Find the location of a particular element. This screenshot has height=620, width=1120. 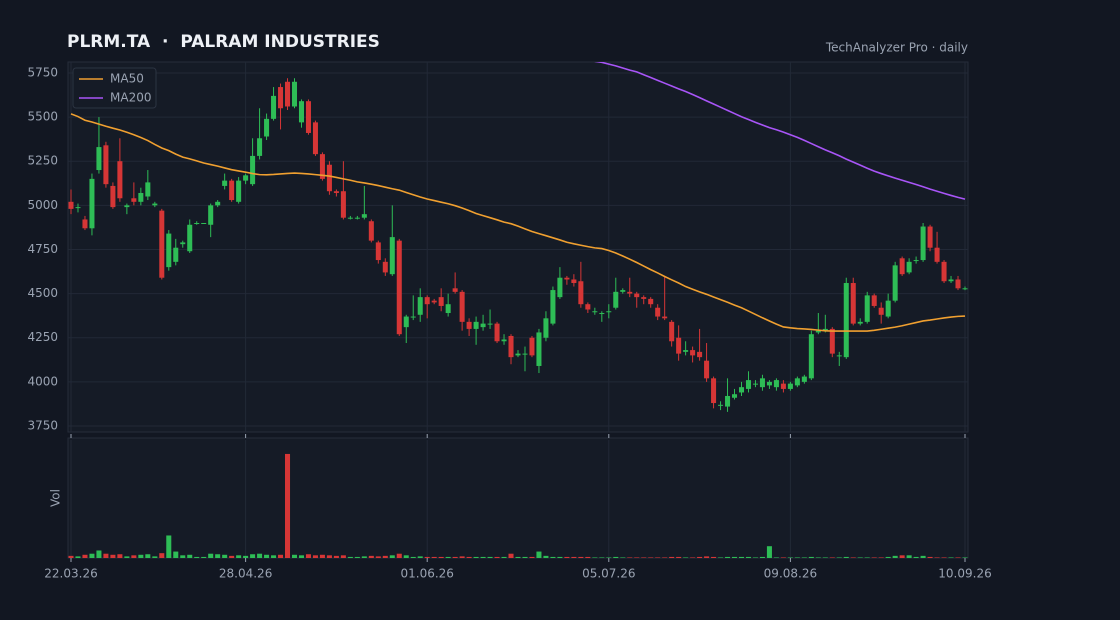

y-tick-label: 5750 is located at coordinates (42, 72).